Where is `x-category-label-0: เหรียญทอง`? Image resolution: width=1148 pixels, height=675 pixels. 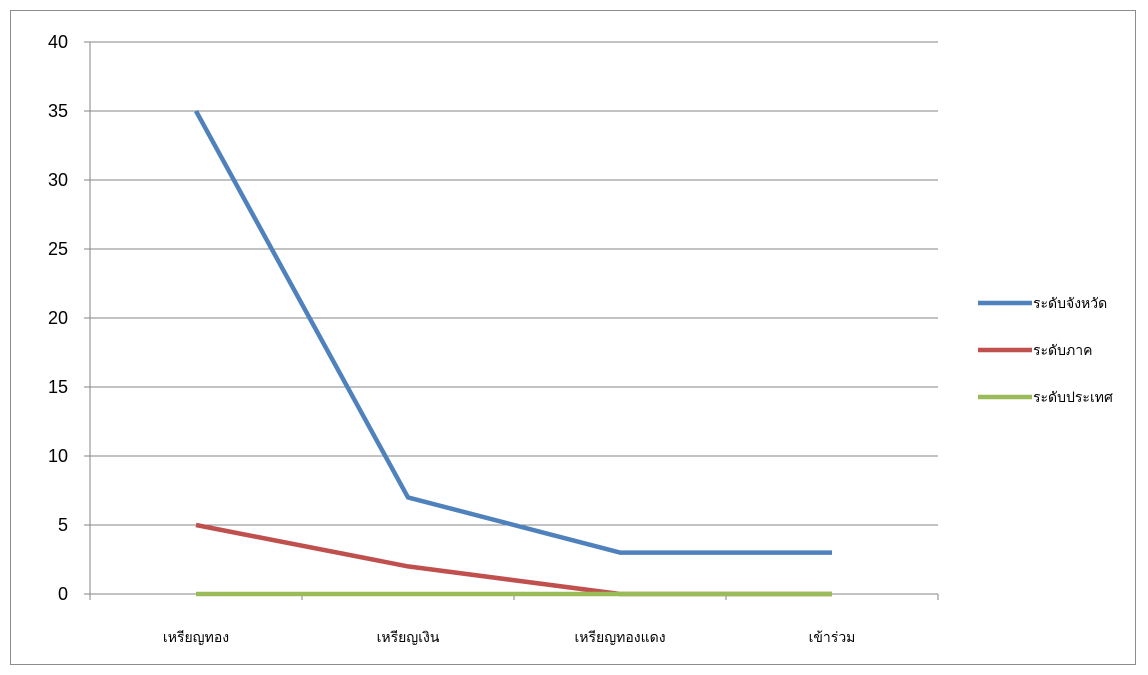 x-category-label-0: เหรียญทอง is located at coordinates (196, 638).